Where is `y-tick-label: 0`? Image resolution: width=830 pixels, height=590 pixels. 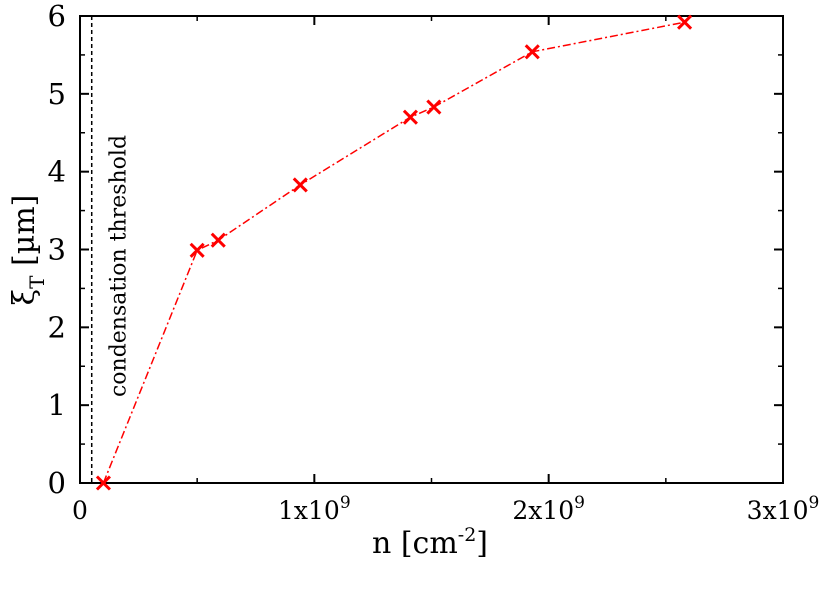
y-tick-label: 0 is located at coordinates (57, 483).